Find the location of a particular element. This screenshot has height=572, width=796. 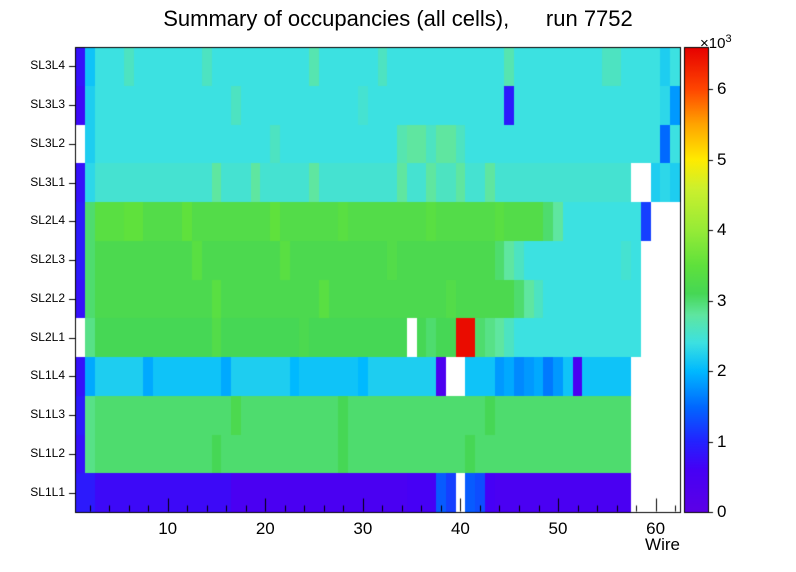

y-axis-label: SL2L1 is located at coordinates (47, 336).